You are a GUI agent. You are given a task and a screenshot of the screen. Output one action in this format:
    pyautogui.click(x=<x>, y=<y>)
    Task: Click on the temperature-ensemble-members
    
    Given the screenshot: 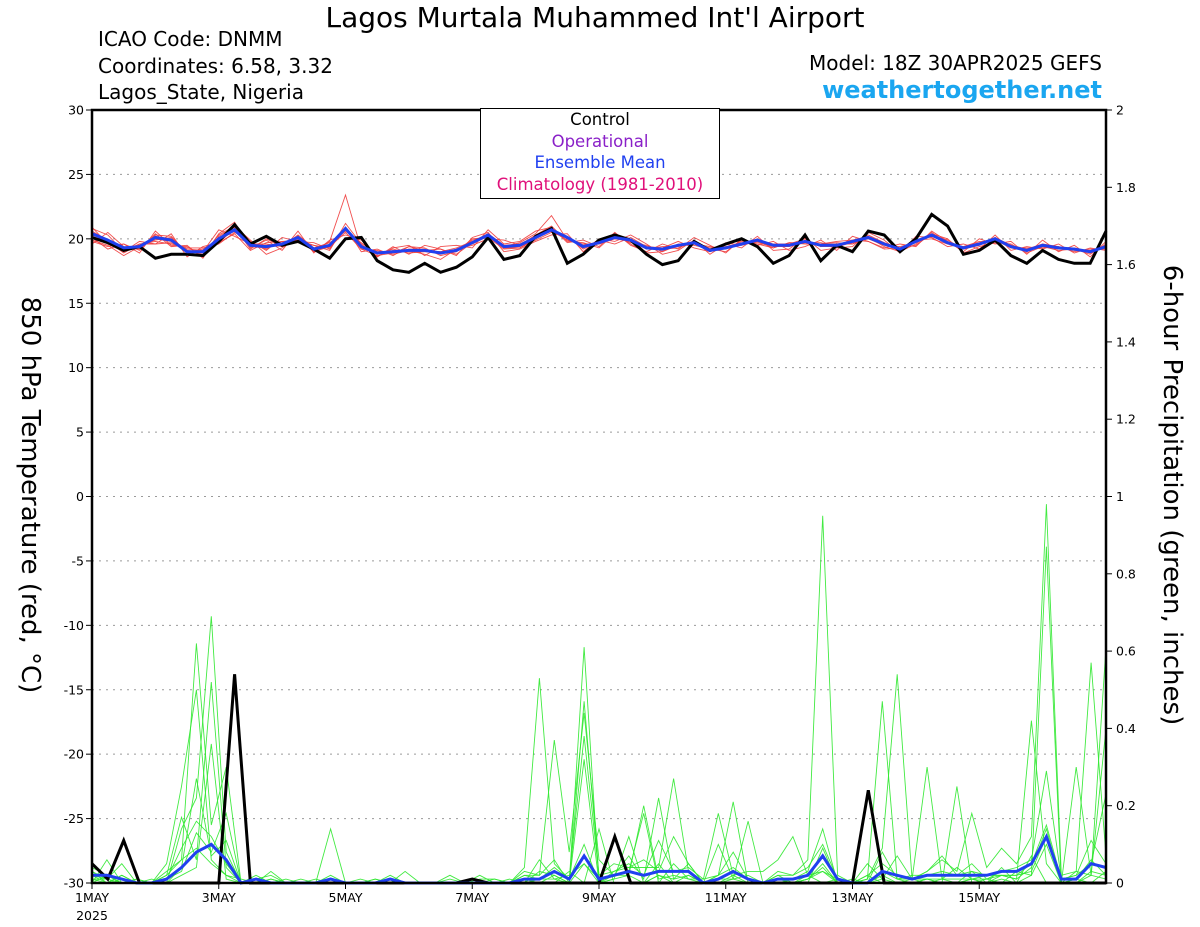 What is the action you would take?
    pyautogui.click(x=599, y=226)
    